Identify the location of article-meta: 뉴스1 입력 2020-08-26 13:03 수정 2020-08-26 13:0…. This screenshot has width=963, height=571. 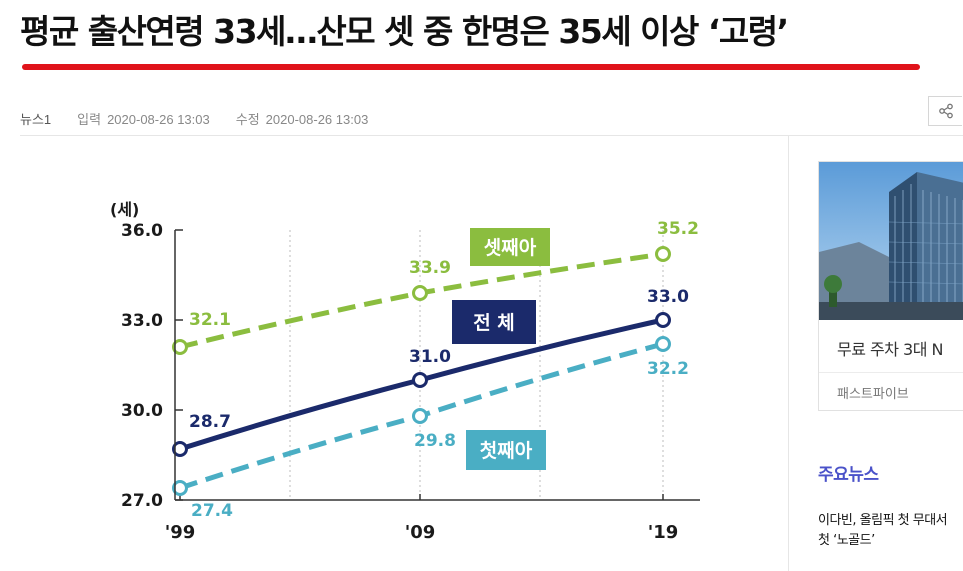
(194, 118).